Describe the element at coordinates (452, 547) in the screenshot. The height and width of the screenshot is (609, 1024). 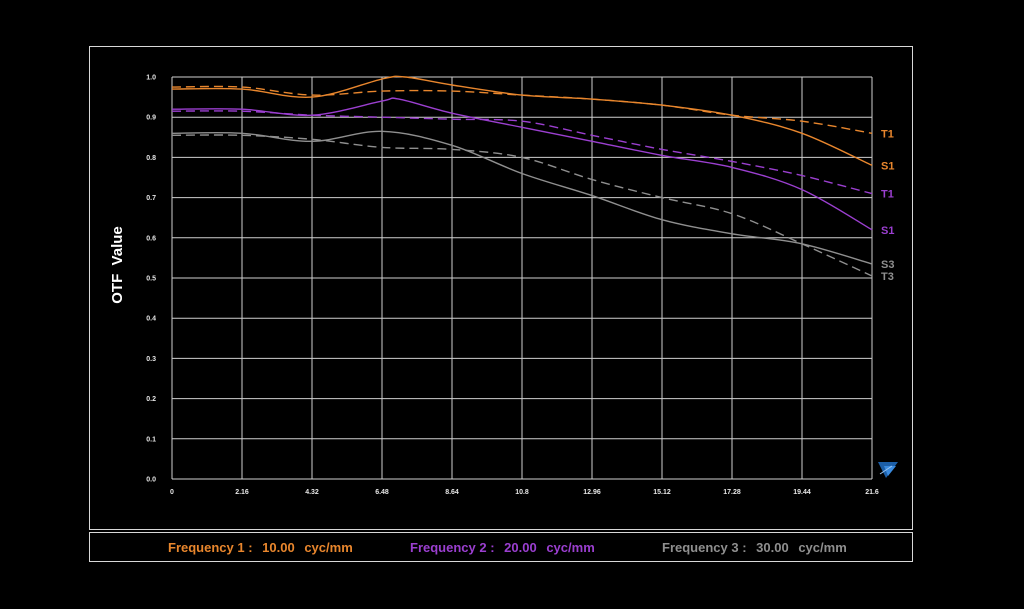
I see `legend-label: Frequency 2 :` at that location.